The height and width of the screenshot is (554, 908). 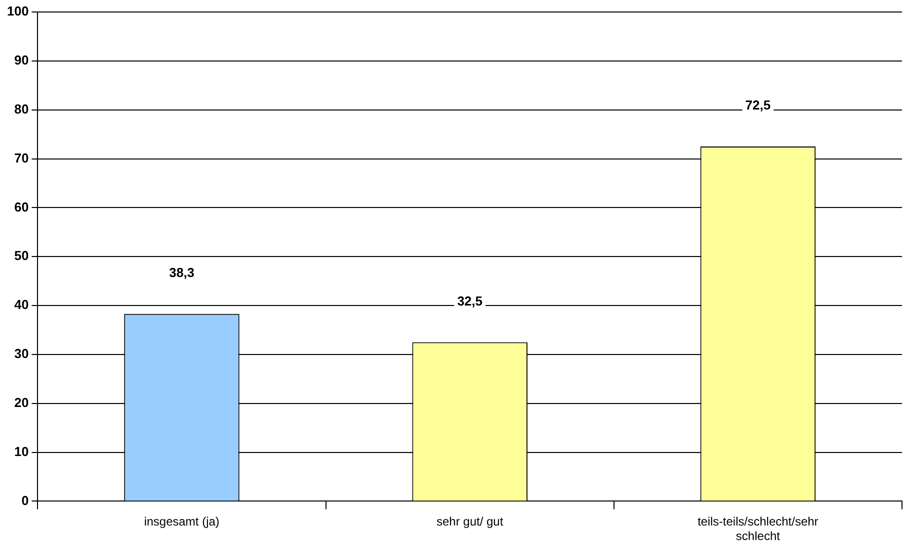 I want to click on x-tick-label: teils-teils/schlecht/sehr schlecht, so click(x=758, y=529).